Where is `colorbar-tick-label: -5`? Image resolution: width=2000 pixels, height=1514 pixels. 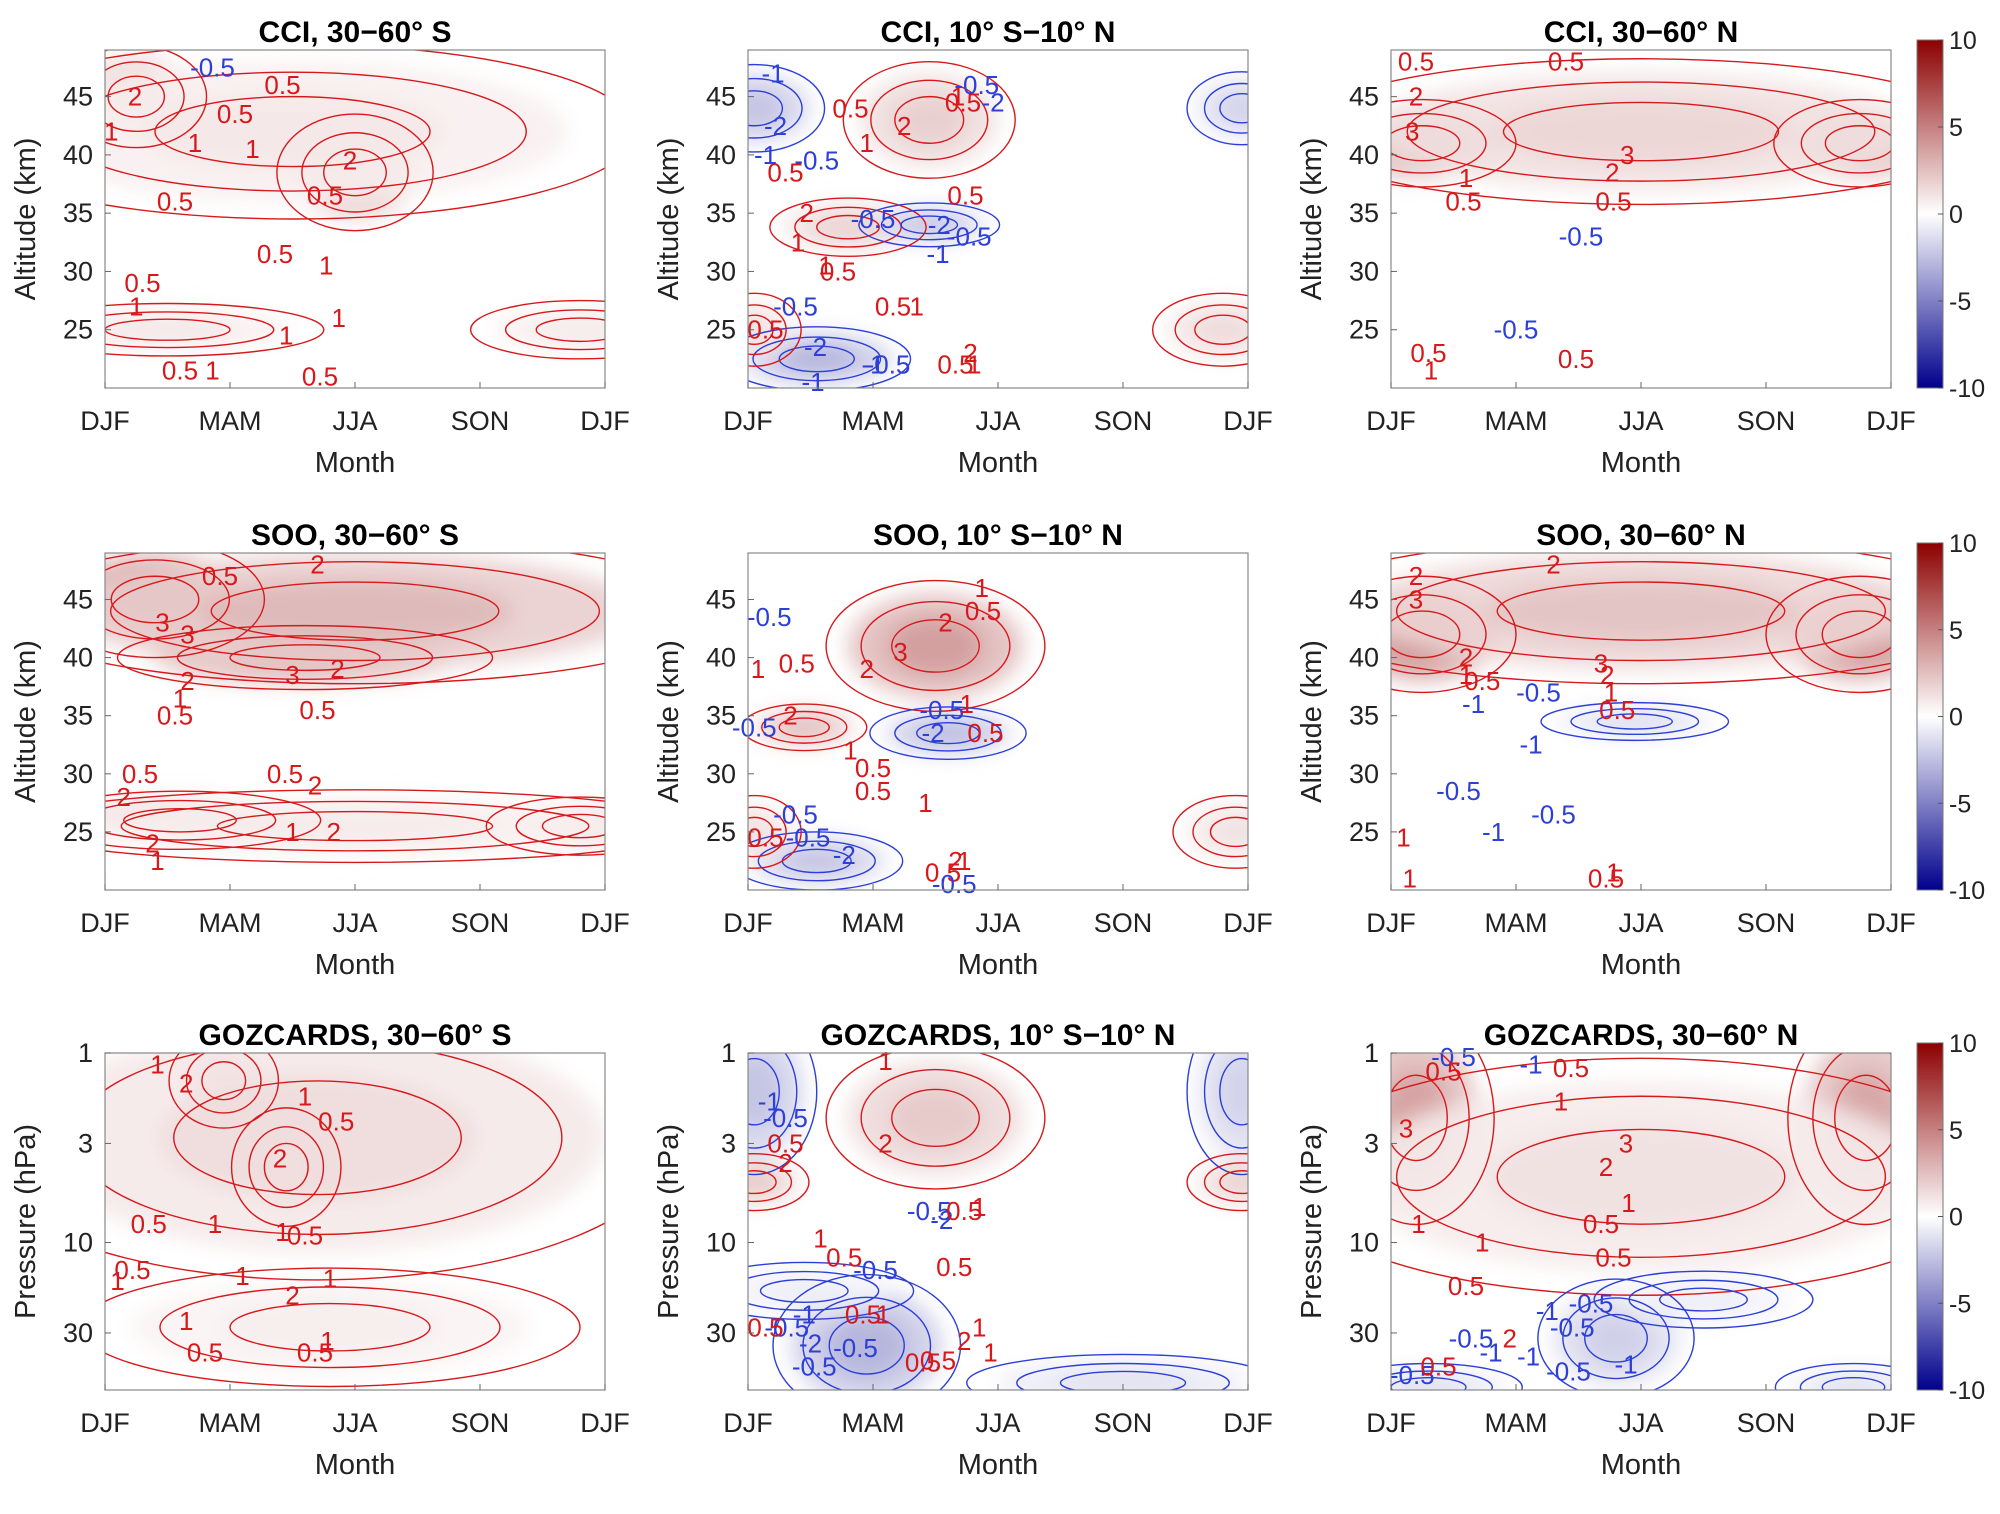 colorbar-tick-label: -5 is located at coordinates (1960, 302).